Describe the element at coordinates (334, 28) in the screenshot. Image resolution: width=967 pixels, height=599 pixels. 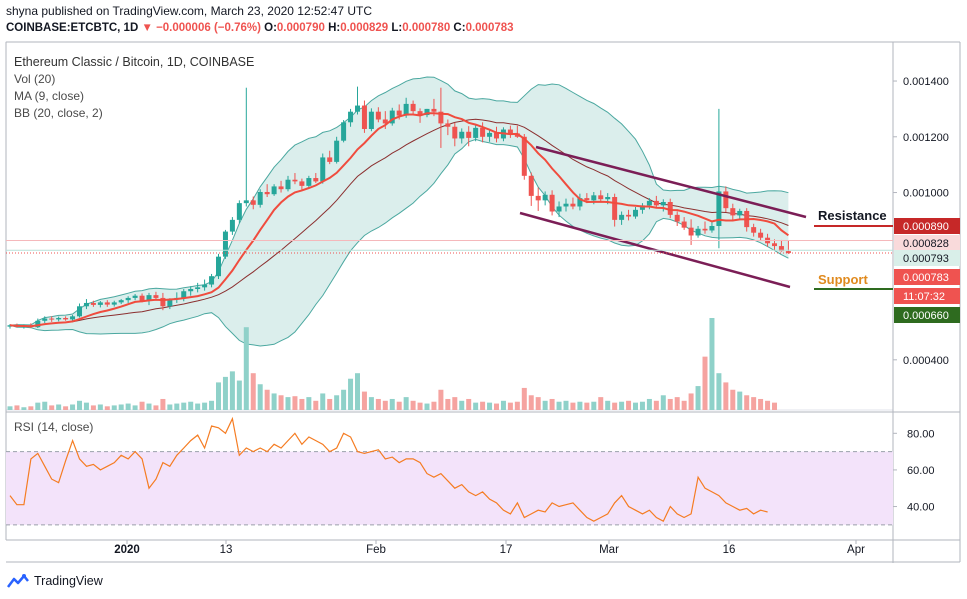
I see `high-label: H:` at that location.